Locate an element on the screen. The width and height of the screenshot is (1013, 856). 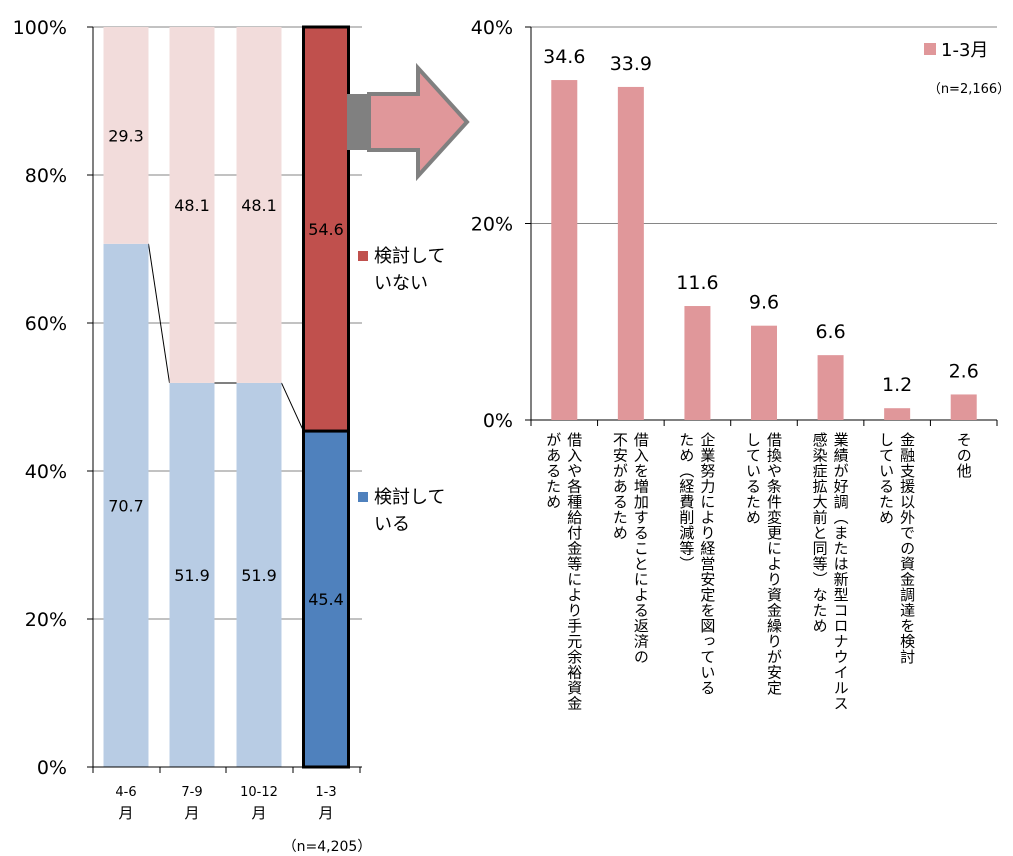
left-y-tick-label: 20% is located at coordinates (46, 620).